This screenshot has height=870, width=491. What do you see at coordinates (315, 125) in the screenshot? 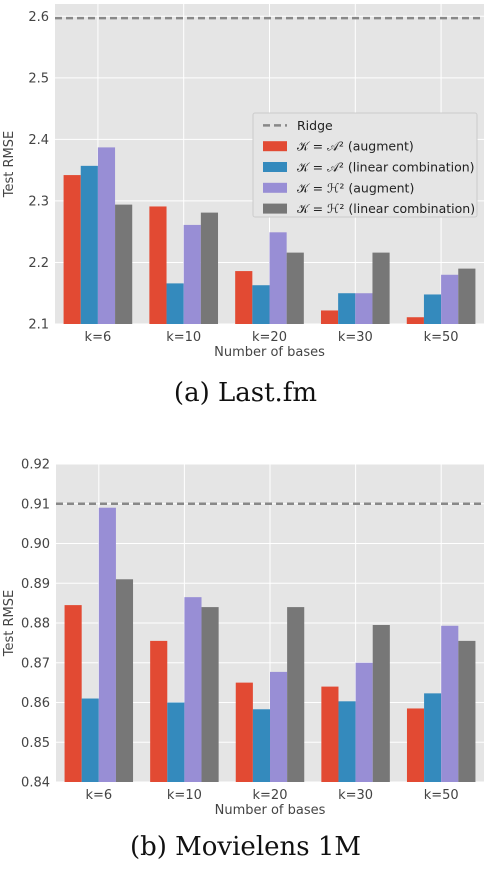
I see `legend-label-ridge: Ridge` at bounding box center [315, 125].